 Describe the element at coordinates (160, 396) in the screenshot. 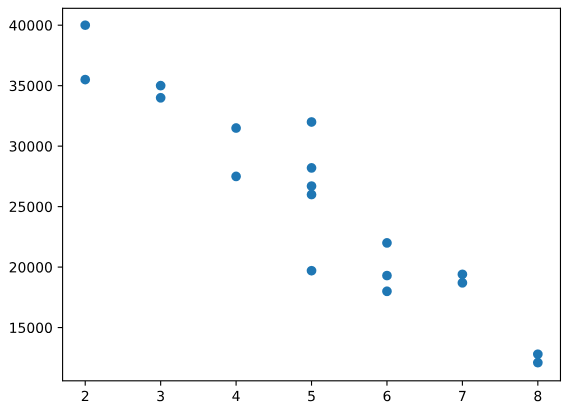

I see `x-tick-label: 3` at that location.